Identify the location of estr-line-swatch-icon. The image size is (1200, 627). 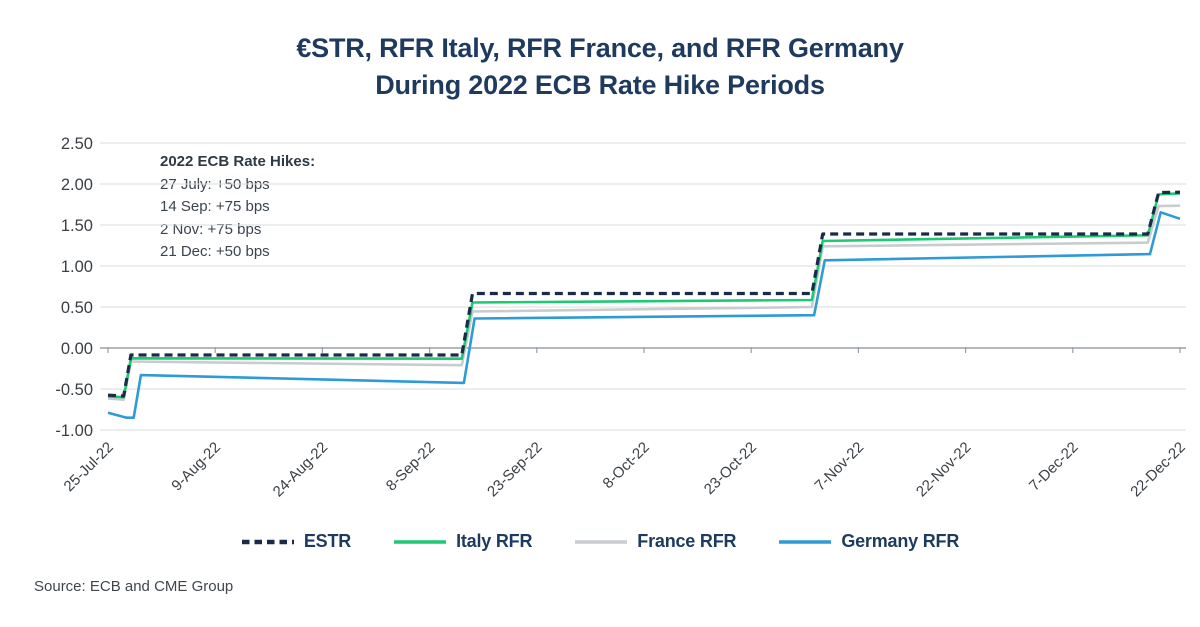
(267, 541).